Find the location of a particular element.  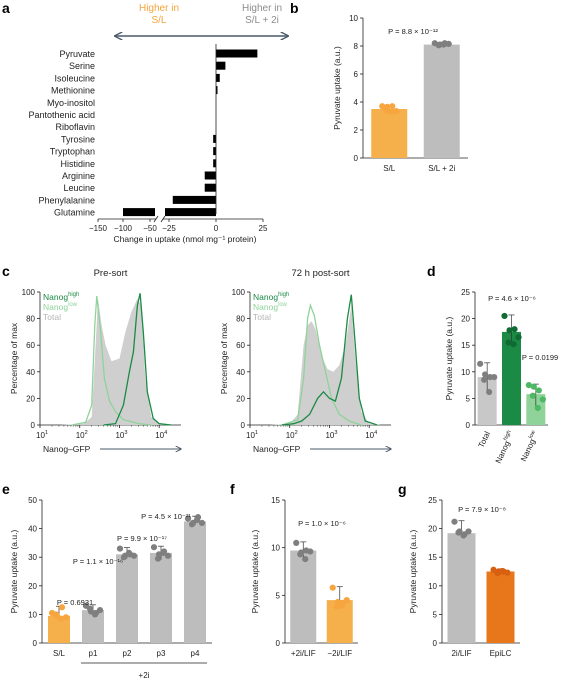

y-tick-label: 50 is located at coordinates (32, 500).